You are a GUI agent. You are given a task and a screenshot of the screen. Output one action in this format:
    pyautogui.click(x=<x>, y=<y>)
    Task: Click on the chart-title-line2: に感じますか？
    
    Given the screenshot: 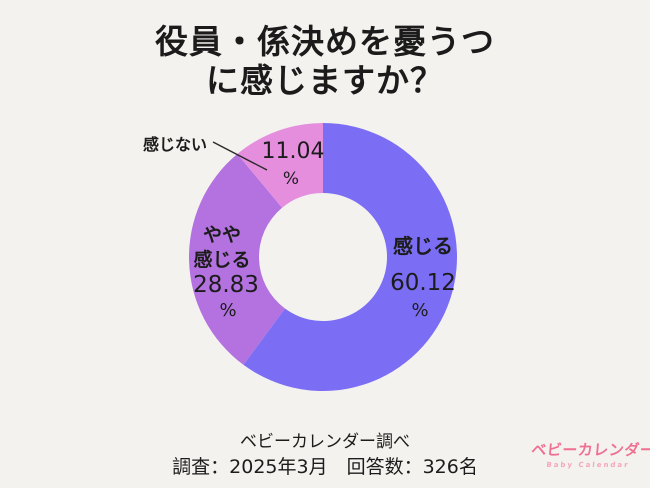 What is the action you would take?
    pyautogui.click(x=325, y=80)
    